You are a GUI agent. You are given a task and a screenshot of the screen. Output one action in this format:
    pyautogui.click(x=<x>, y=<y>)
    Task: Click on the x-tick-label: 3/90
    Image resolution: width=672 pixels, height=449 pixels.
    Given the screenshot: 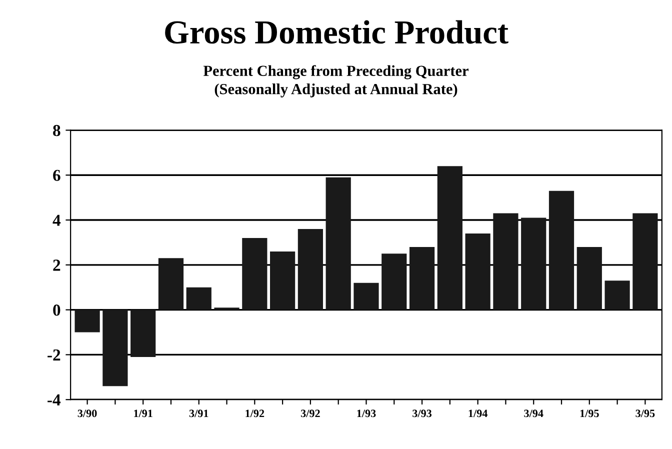 What is the action you would take?
    pyautogui.click(x=87, y=414)
    